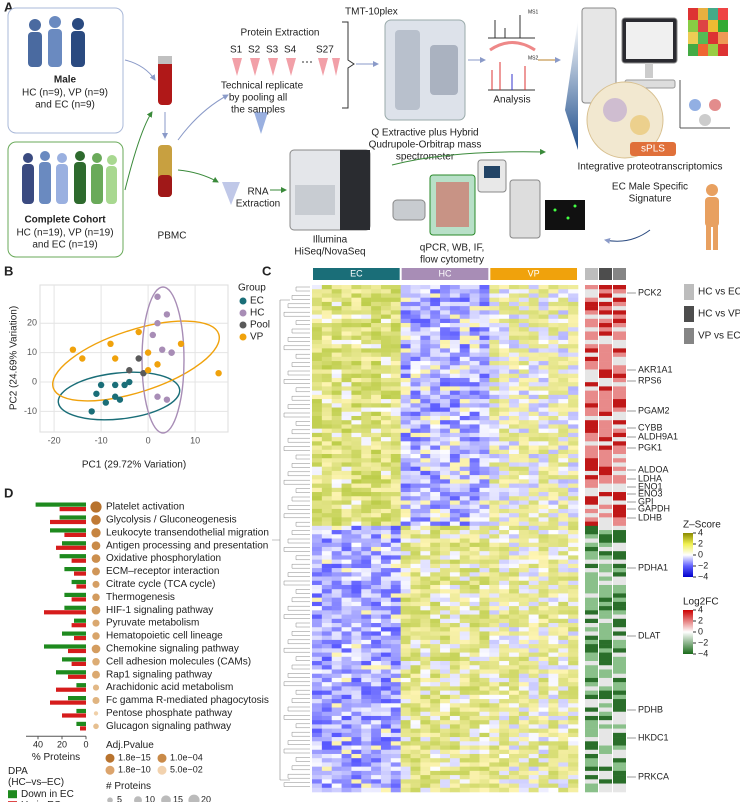  Describe the element at coordinates (167, 399) in the screenshot. I see `point` at that location.